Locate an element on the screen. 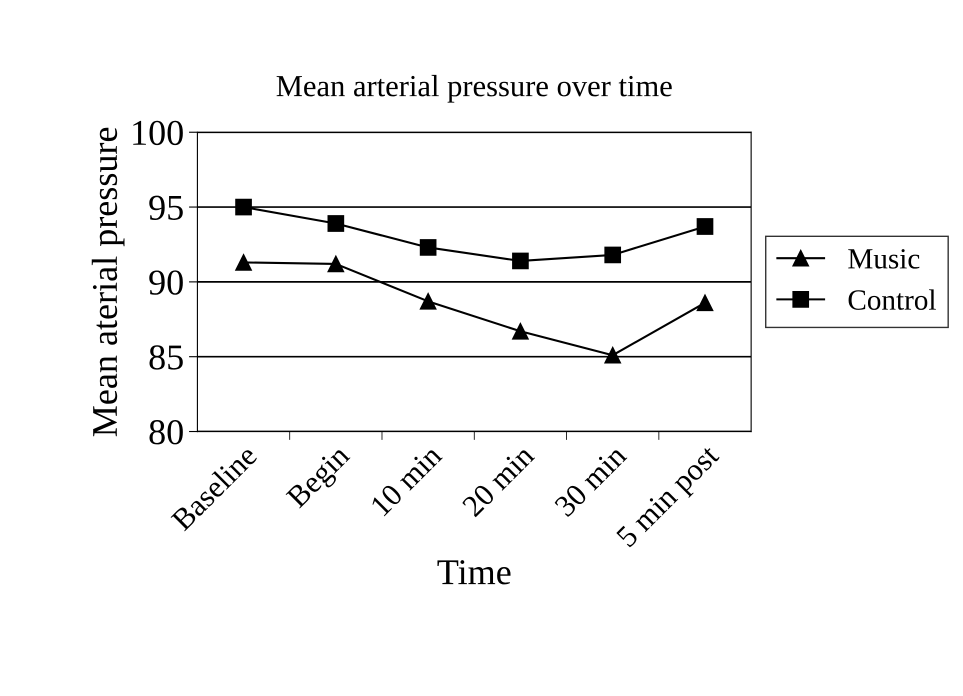 The height and width of the screenshot is (696, 963). y-tick-label: 80 is located at coordinates (166, 432).